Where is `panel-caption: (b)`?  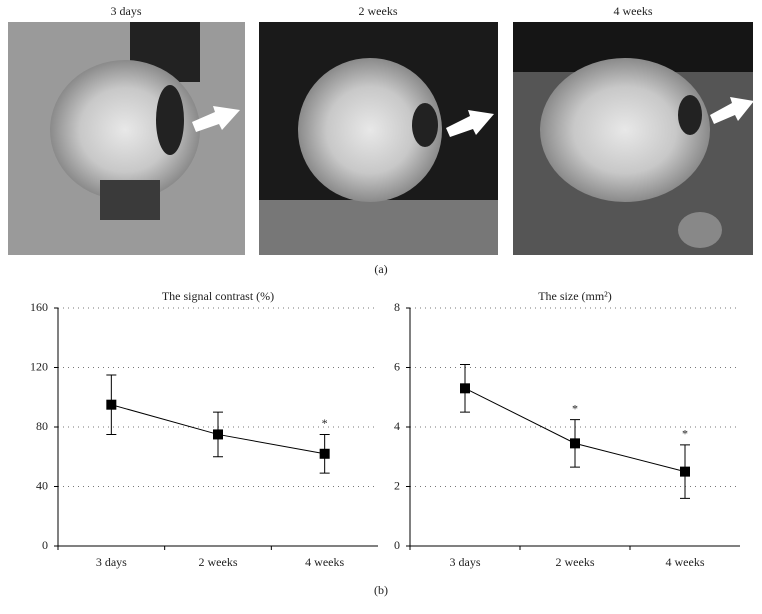 panel-caption: (b) is located at coordinates (381, 590).